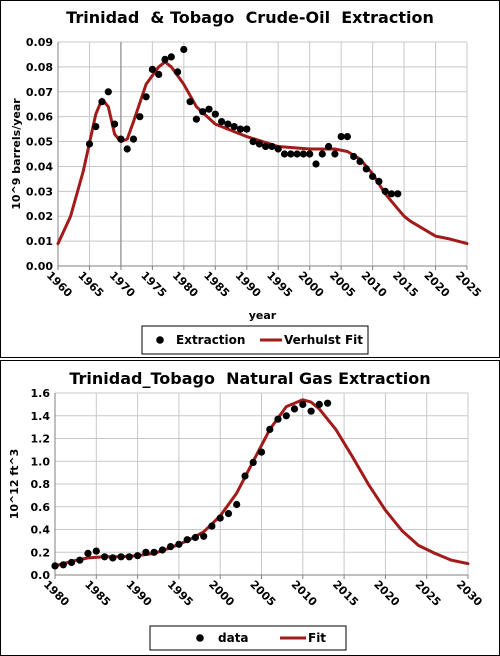 This screenshot has width=500, height=656. I want to click on y-axis-label: 10^12 ft^3, so click(14, 484).